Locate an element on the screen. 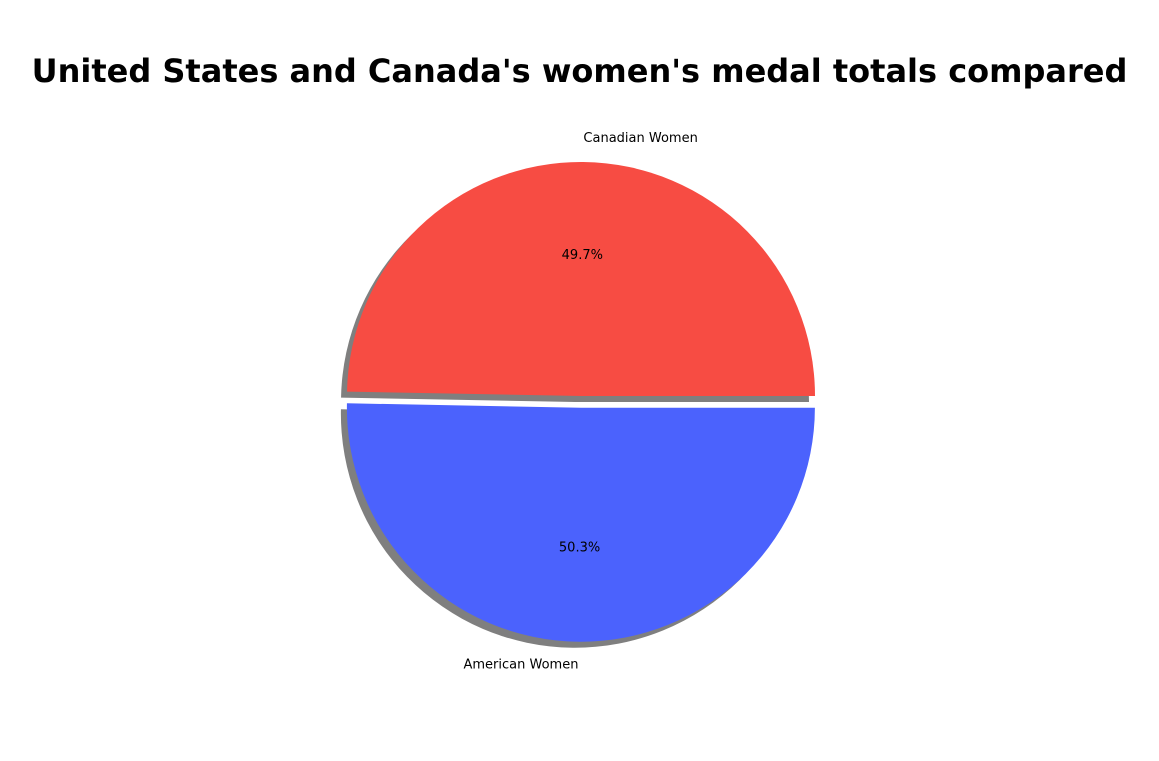  percent-label-american-women: 50.3% is located at coordinates (579, 548).